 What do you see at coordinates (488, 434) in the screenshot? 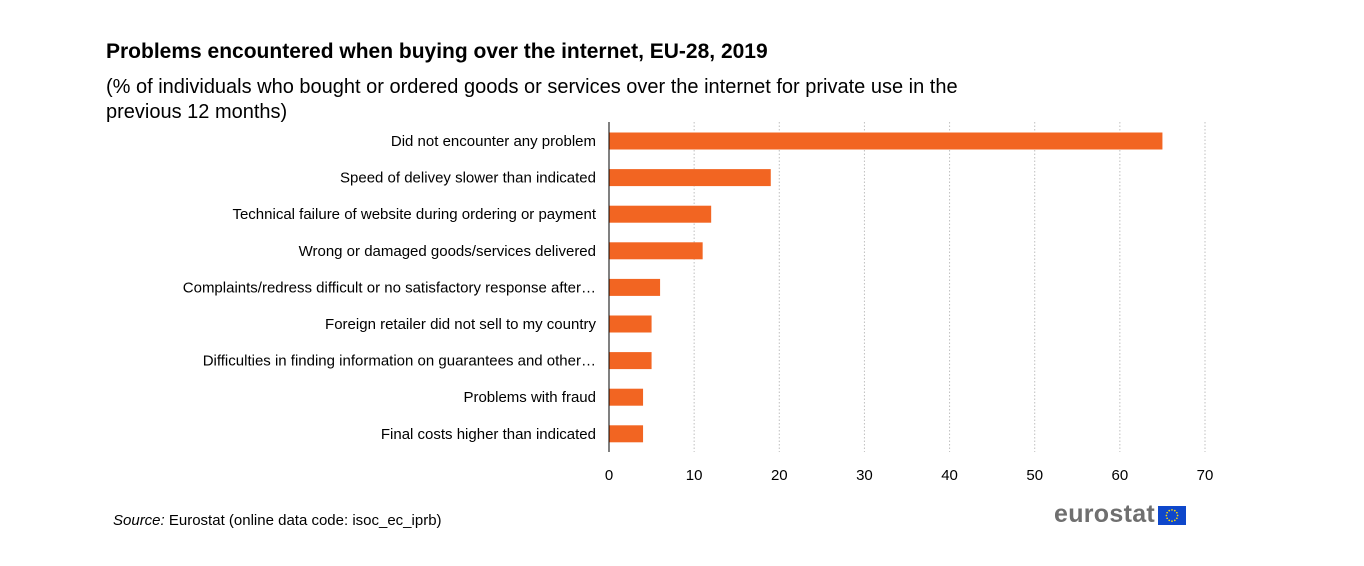
I see `category-label: Final costs higher than indicated` at bounding box center [488, 434].